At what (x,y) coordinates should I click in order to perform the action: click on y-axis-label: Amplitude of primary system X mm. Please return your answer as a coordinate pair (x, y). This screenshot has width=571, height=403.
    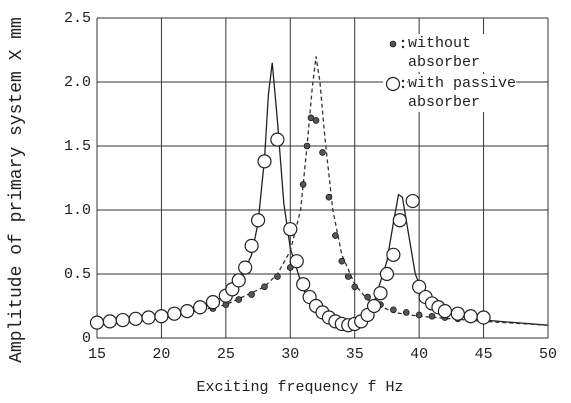
    Looking at the image, I should click on (17, 190).